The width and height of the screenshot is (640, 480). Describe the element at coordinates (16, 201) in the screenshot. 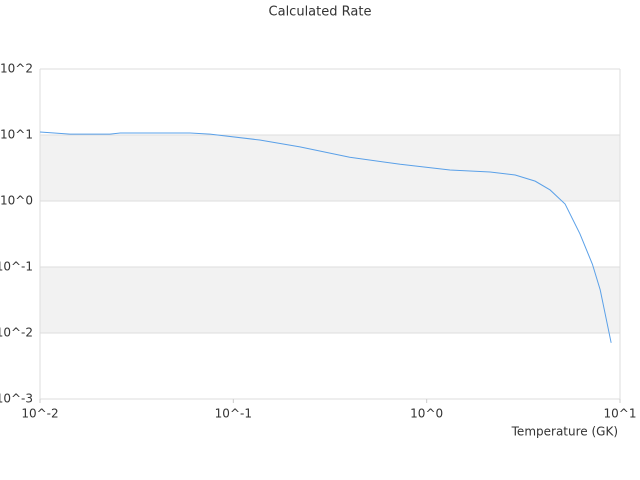

I see `y-tick-label: 10^0` at that location.